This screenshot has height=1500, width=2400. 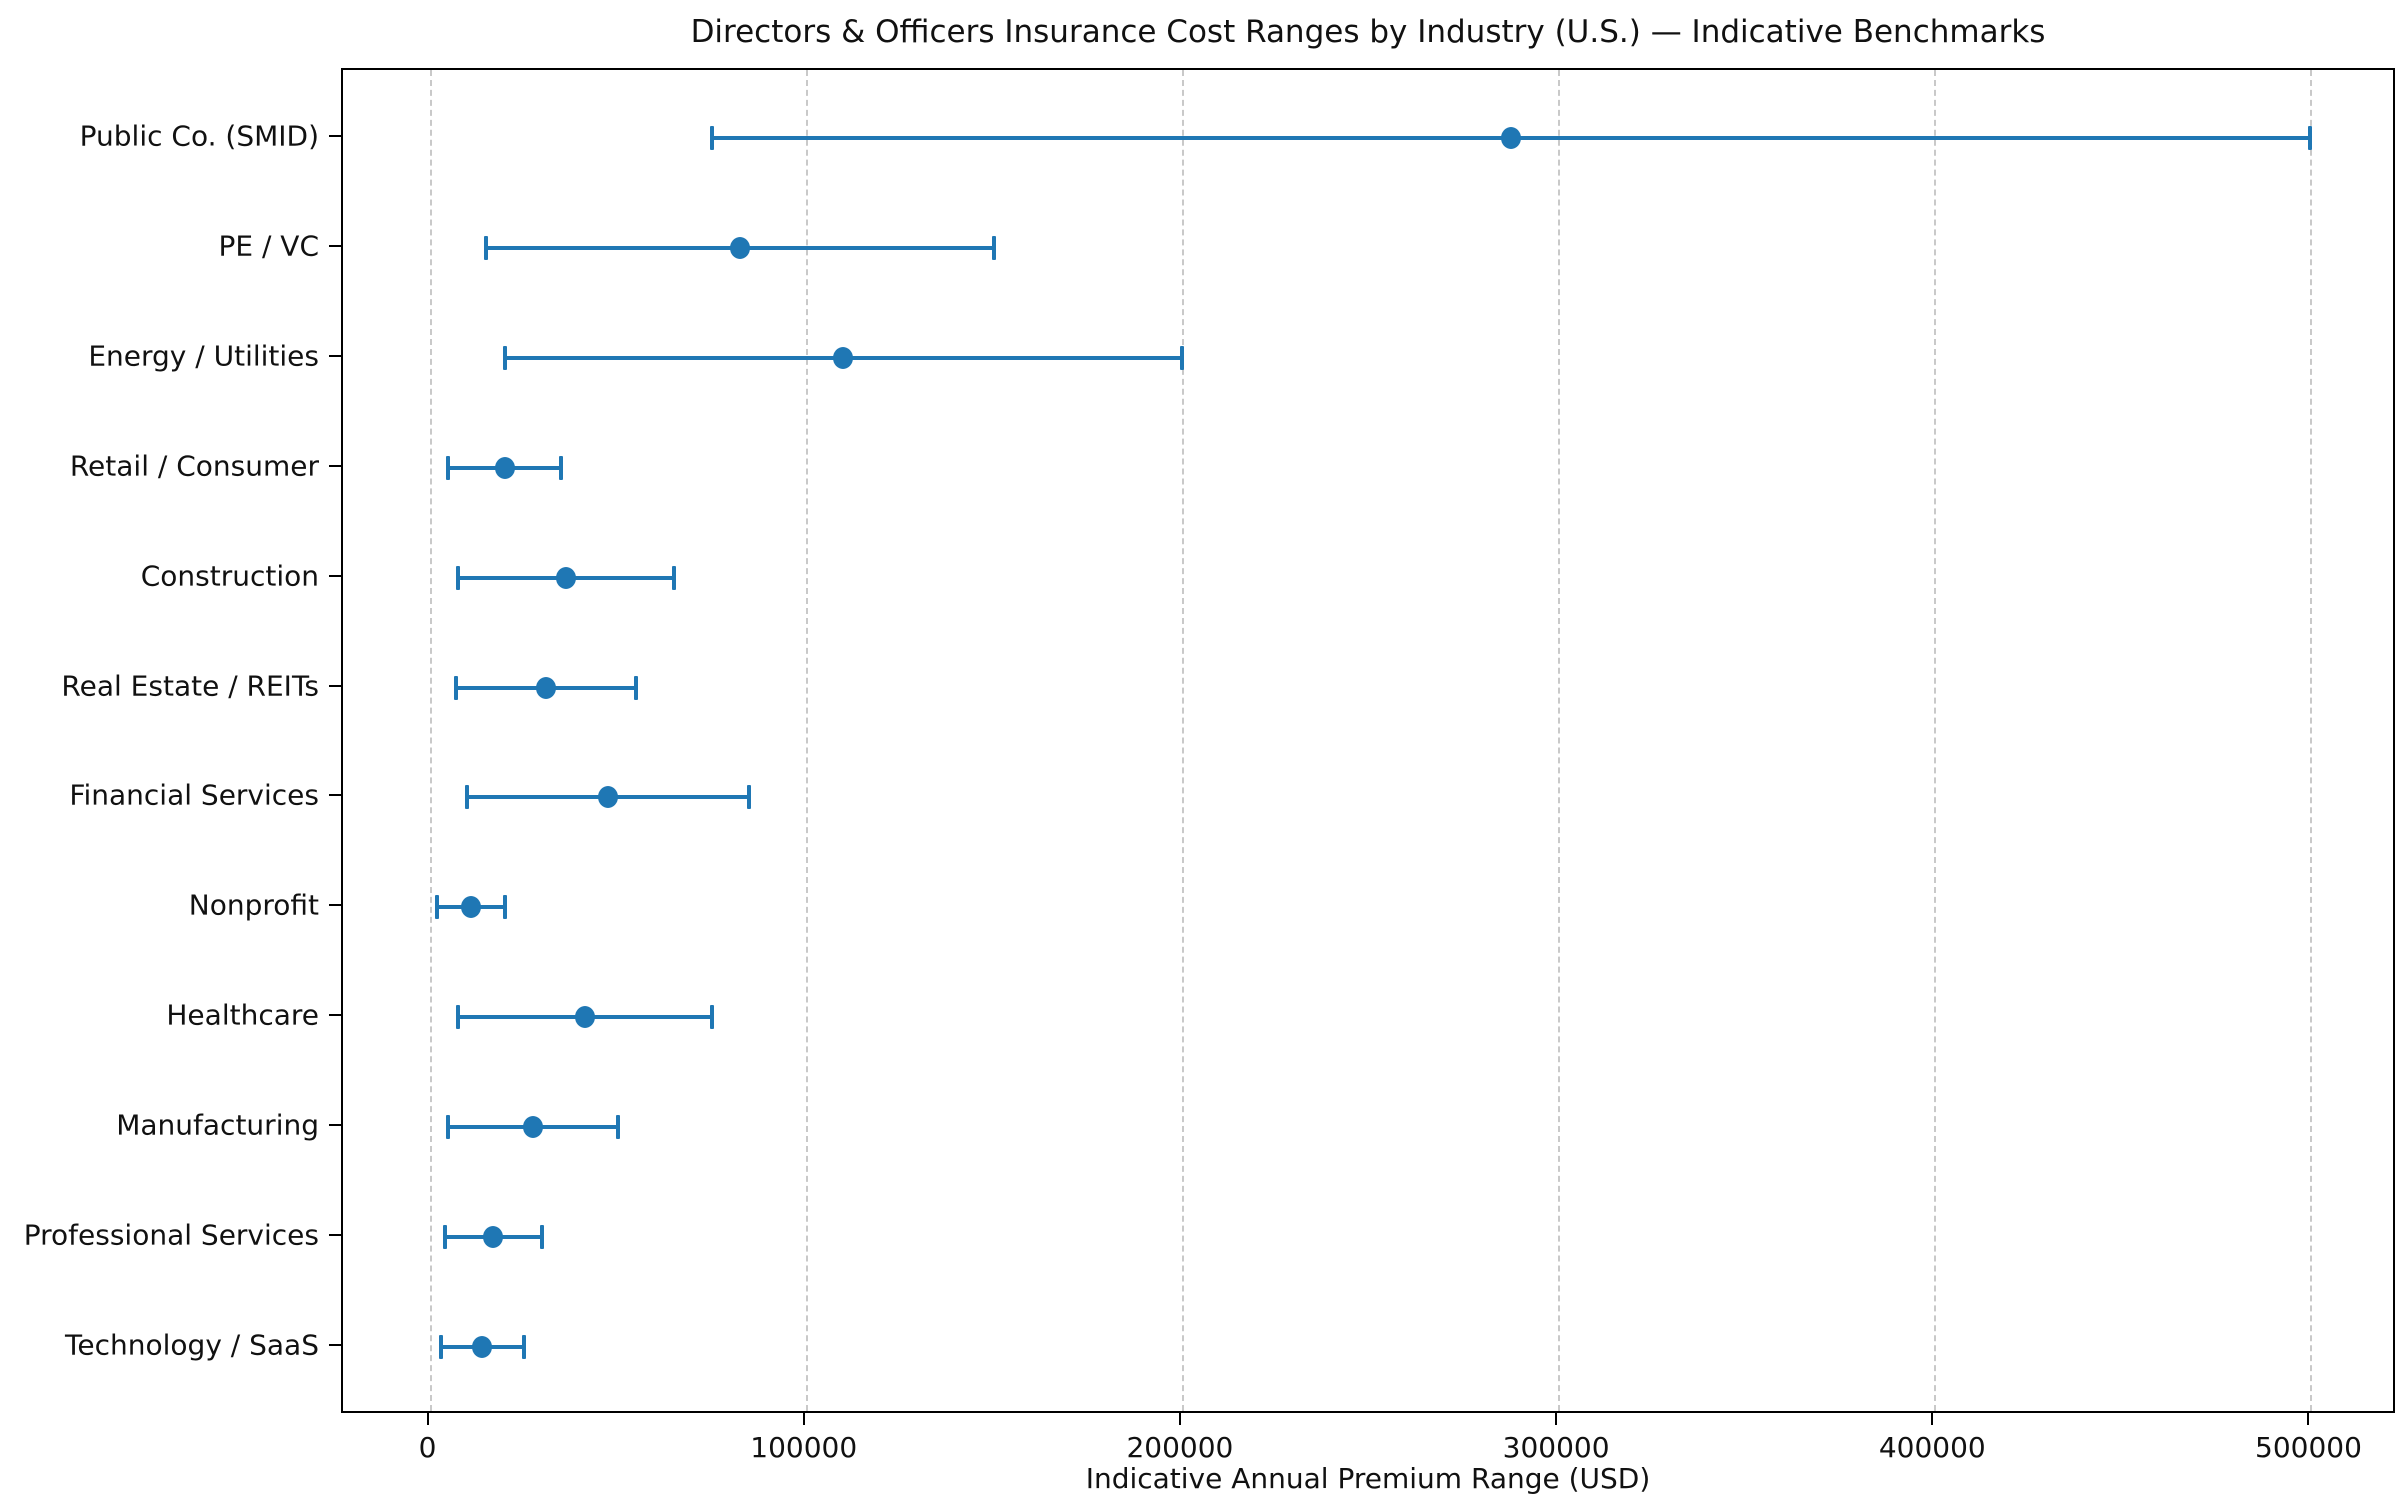 What do you see at coordinates (199, 136) in the screenshot?
I see `y-category-label: Public Co. (SMID)` at bounding box center [199, 136].